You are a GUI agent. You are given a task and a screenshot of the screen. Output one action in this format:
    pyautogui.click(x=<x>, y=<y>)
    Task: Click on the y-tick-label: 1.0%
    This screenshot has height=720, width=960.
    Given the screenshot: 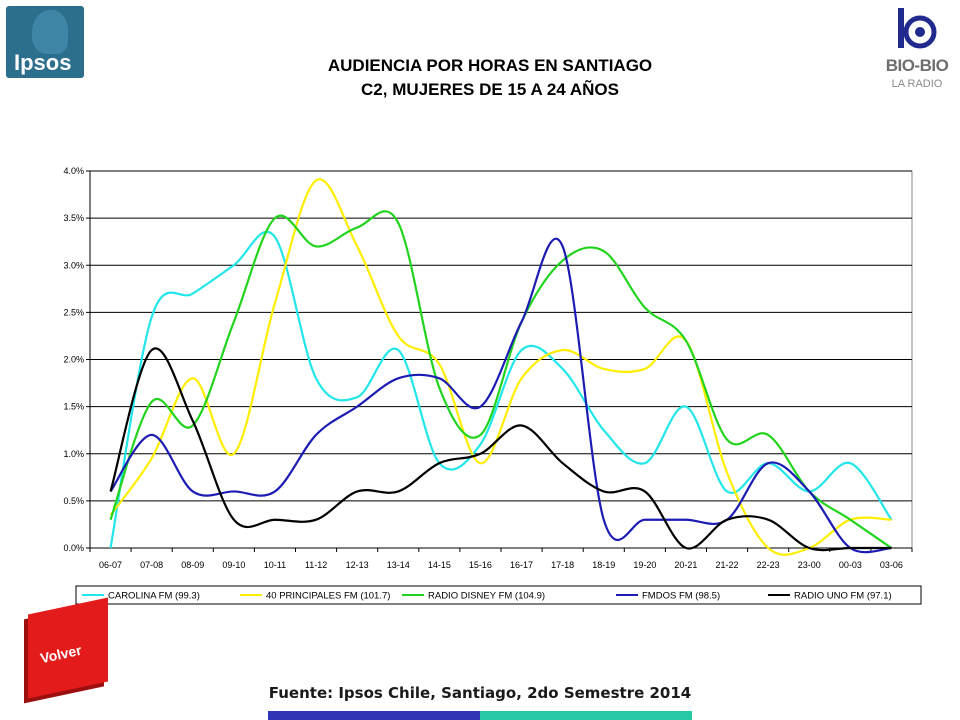 What is the action you would take?
    pyautogui.click(x=73, y=454)
    